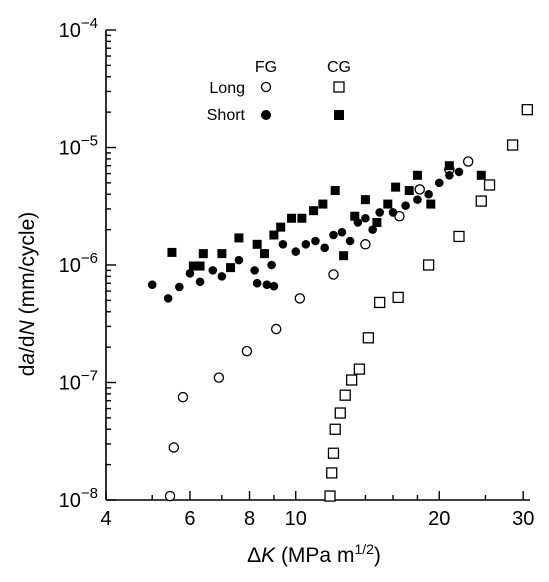  What do you see at coordinates (78, 263) in the screenshot?
I see `y-tick-label: 10⁻⁶` at bounding box center [78, 263].